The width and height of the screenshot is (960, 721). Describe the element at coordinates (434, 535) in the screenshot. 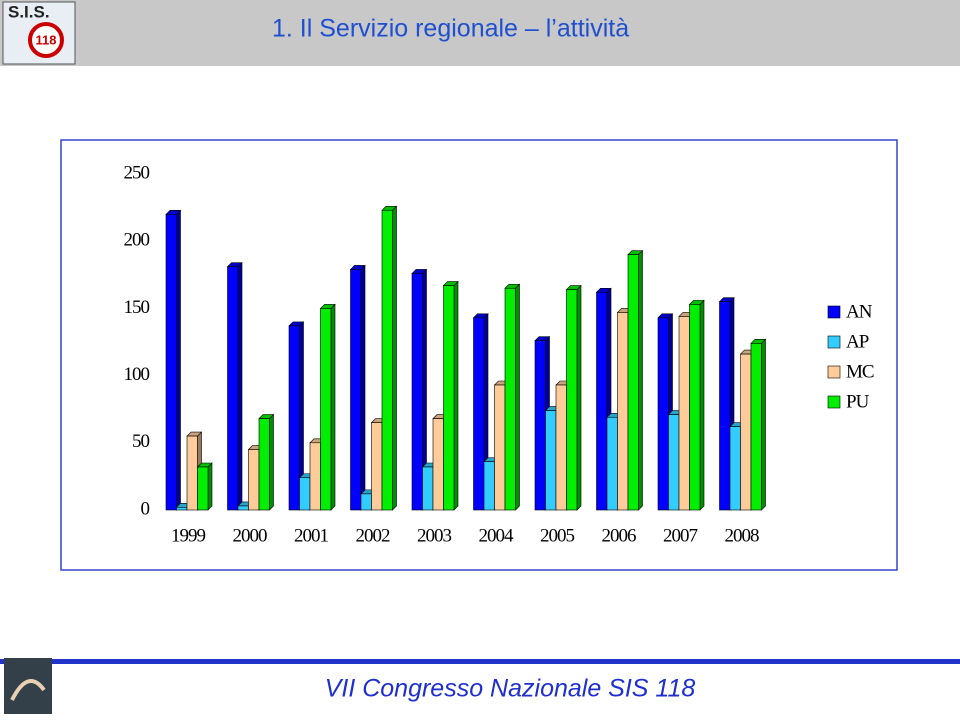

I see `x-tick-label: 2003` at that location.